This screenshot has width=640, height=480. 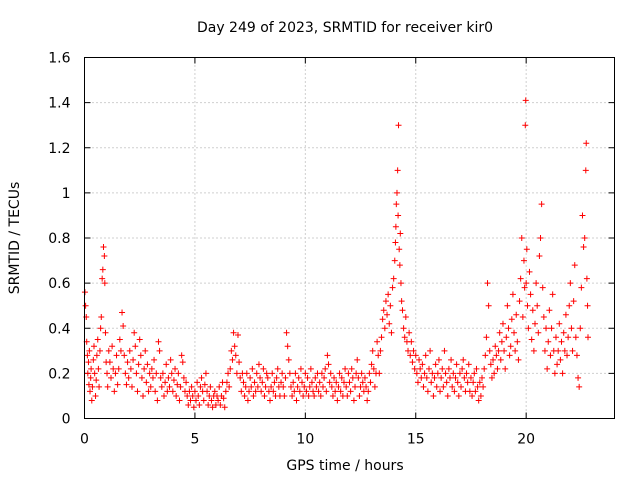 What do you see at coordinates (59, 104) in the screenshot?
I see `y-tick-label: 1.4` at bounding box center [59, 104].